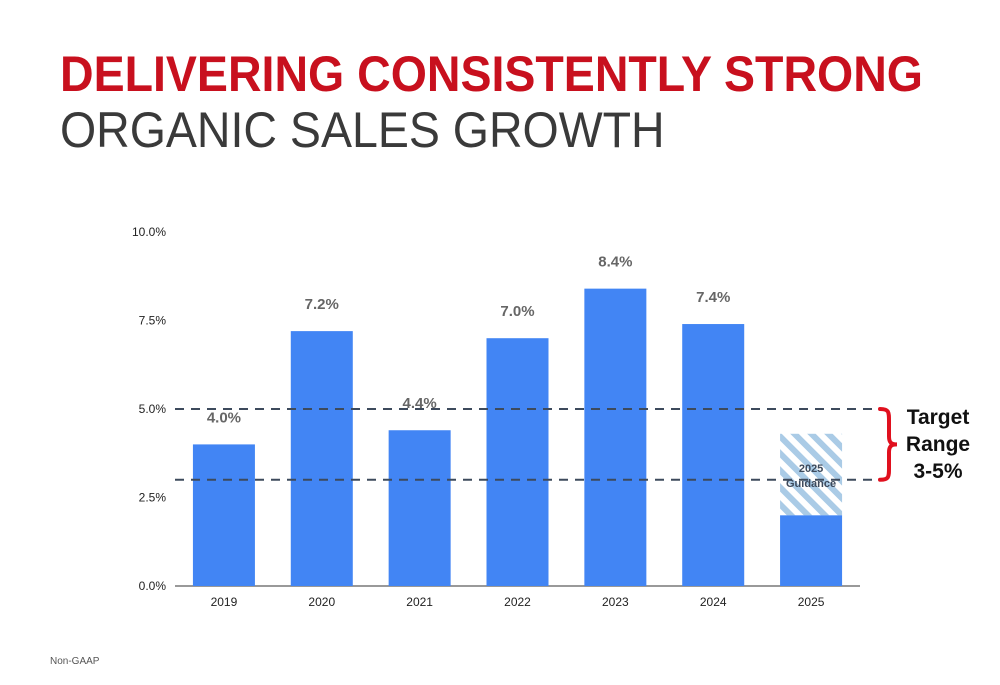  What do you see at coordinates (149, 232) in the screenshot?
I see `y-tick-label: 10.0%` at bounding box center [149, 232].